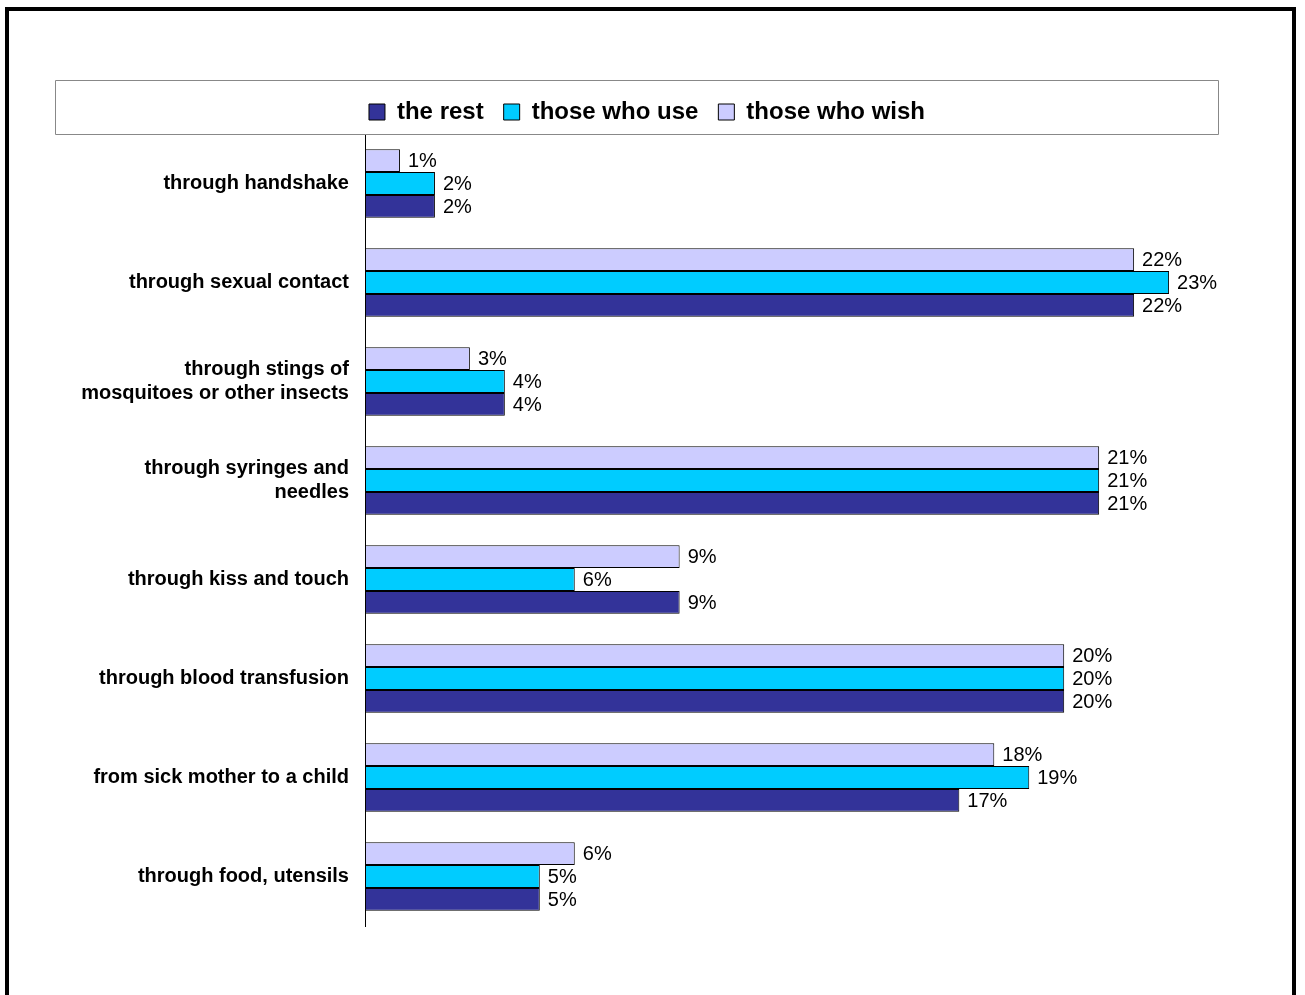  What do you see at coordinates (615, 110) in the screenshot?
I see `legend-label: those who use` at bounding box center [615, 110].